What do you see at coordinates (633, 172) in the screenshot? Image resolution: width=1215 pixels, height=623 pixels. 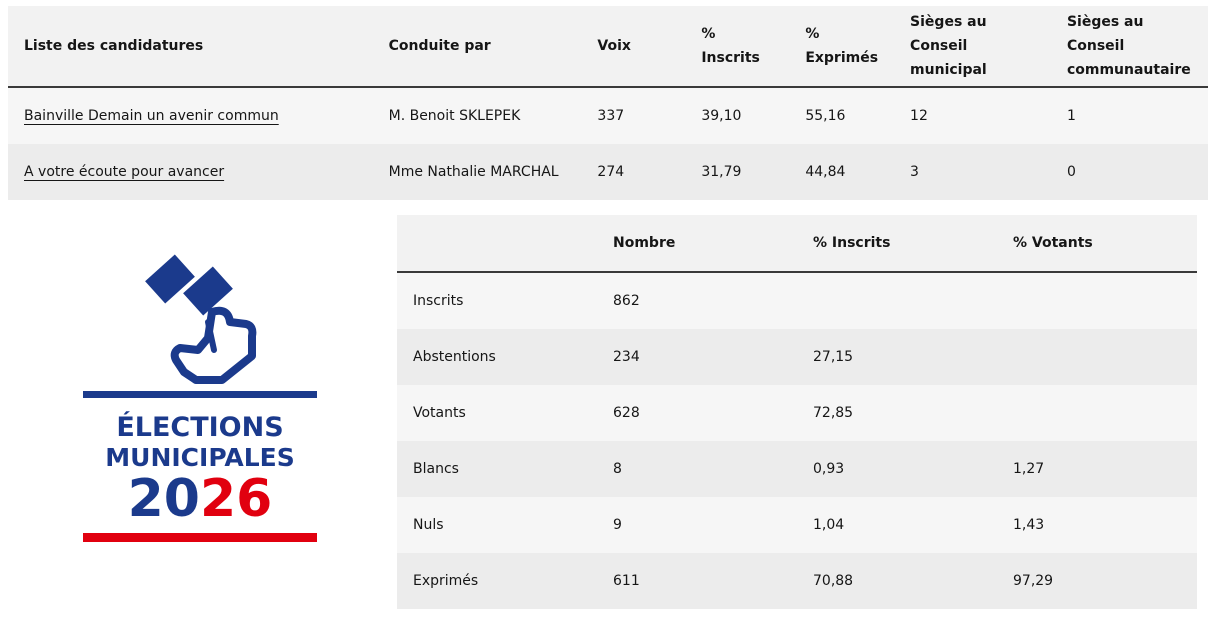 I see `cell-voix: 274` at bounding box center [633, 172].